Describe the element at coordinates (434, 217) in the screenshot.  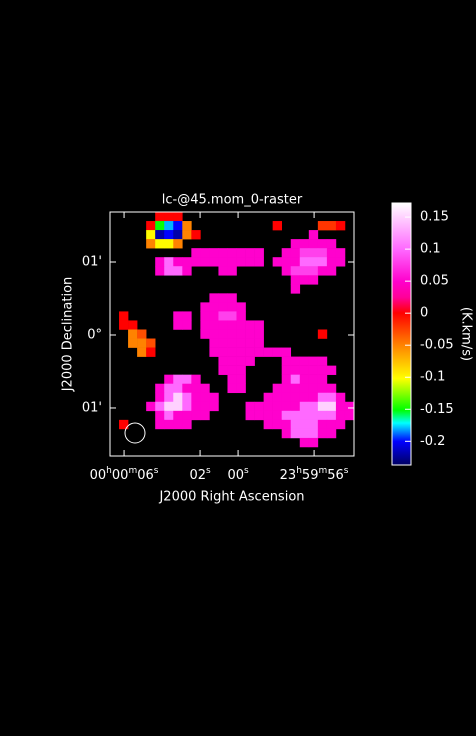
I see `colorbar-tick-label: 0.15` at that location.